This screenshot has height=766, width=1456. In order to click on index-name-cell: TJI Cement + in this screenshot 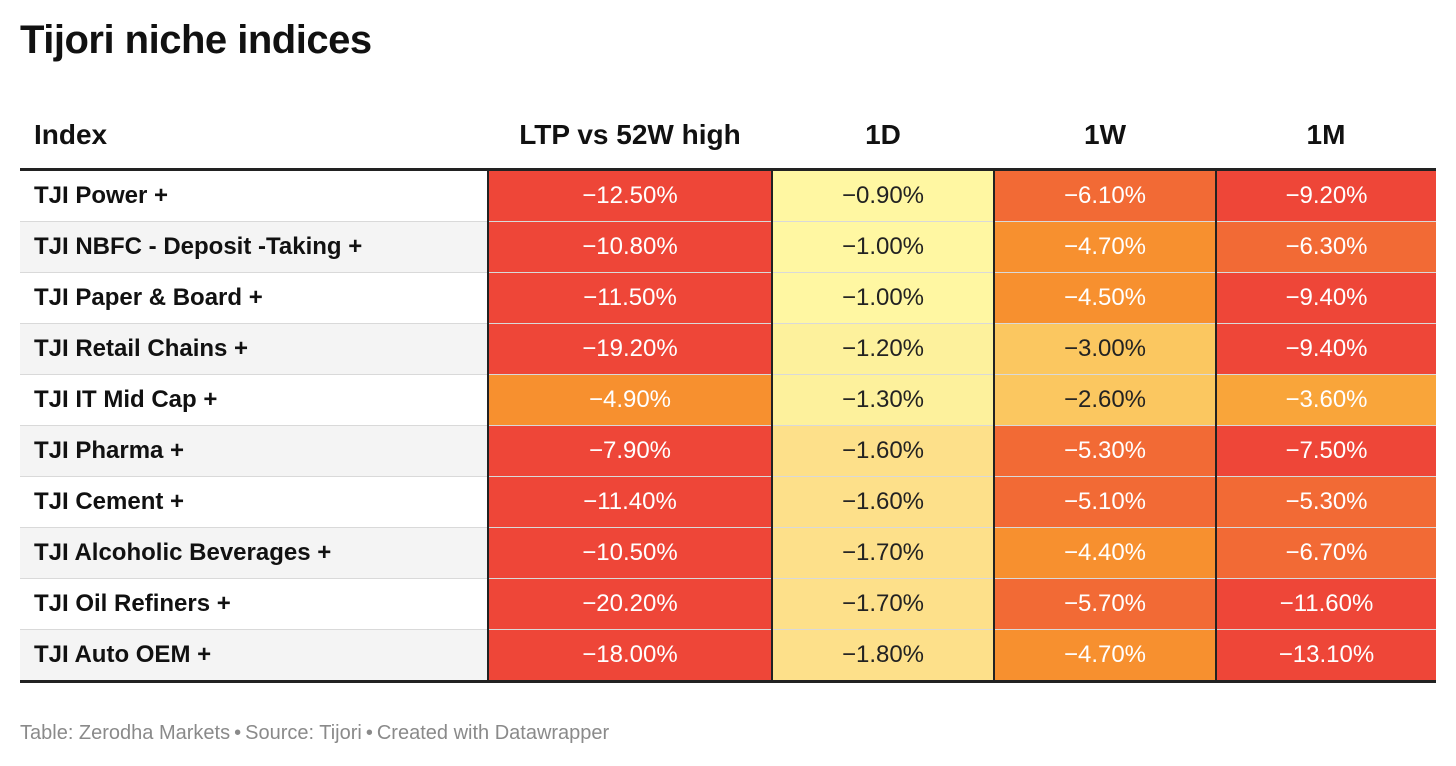, I will do `click(254, 502)`.